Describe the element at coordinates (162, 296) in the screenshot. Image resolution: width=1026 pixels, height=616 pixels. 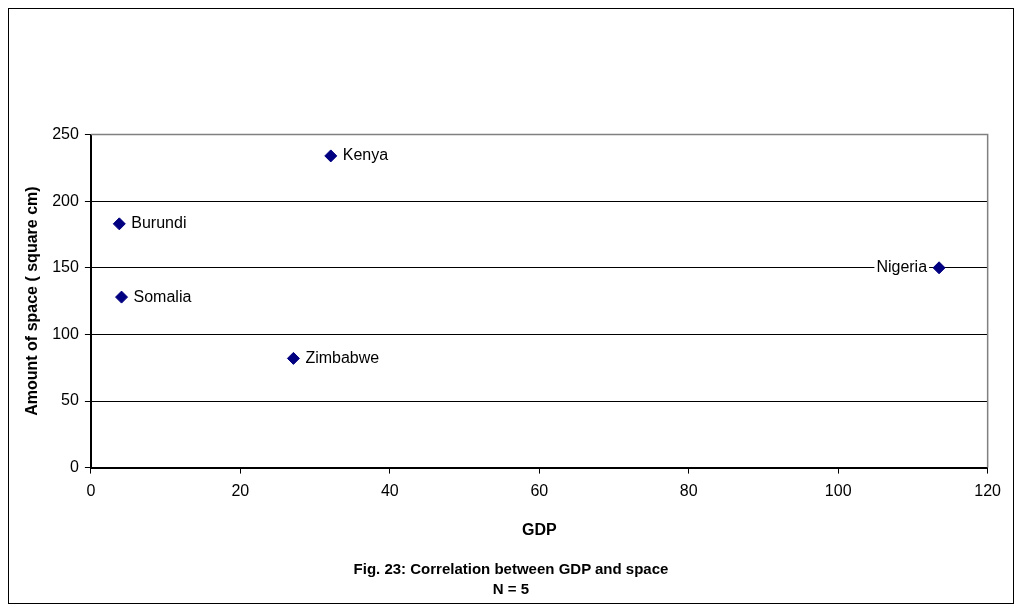
I see `series-label: Somalia` at that location.